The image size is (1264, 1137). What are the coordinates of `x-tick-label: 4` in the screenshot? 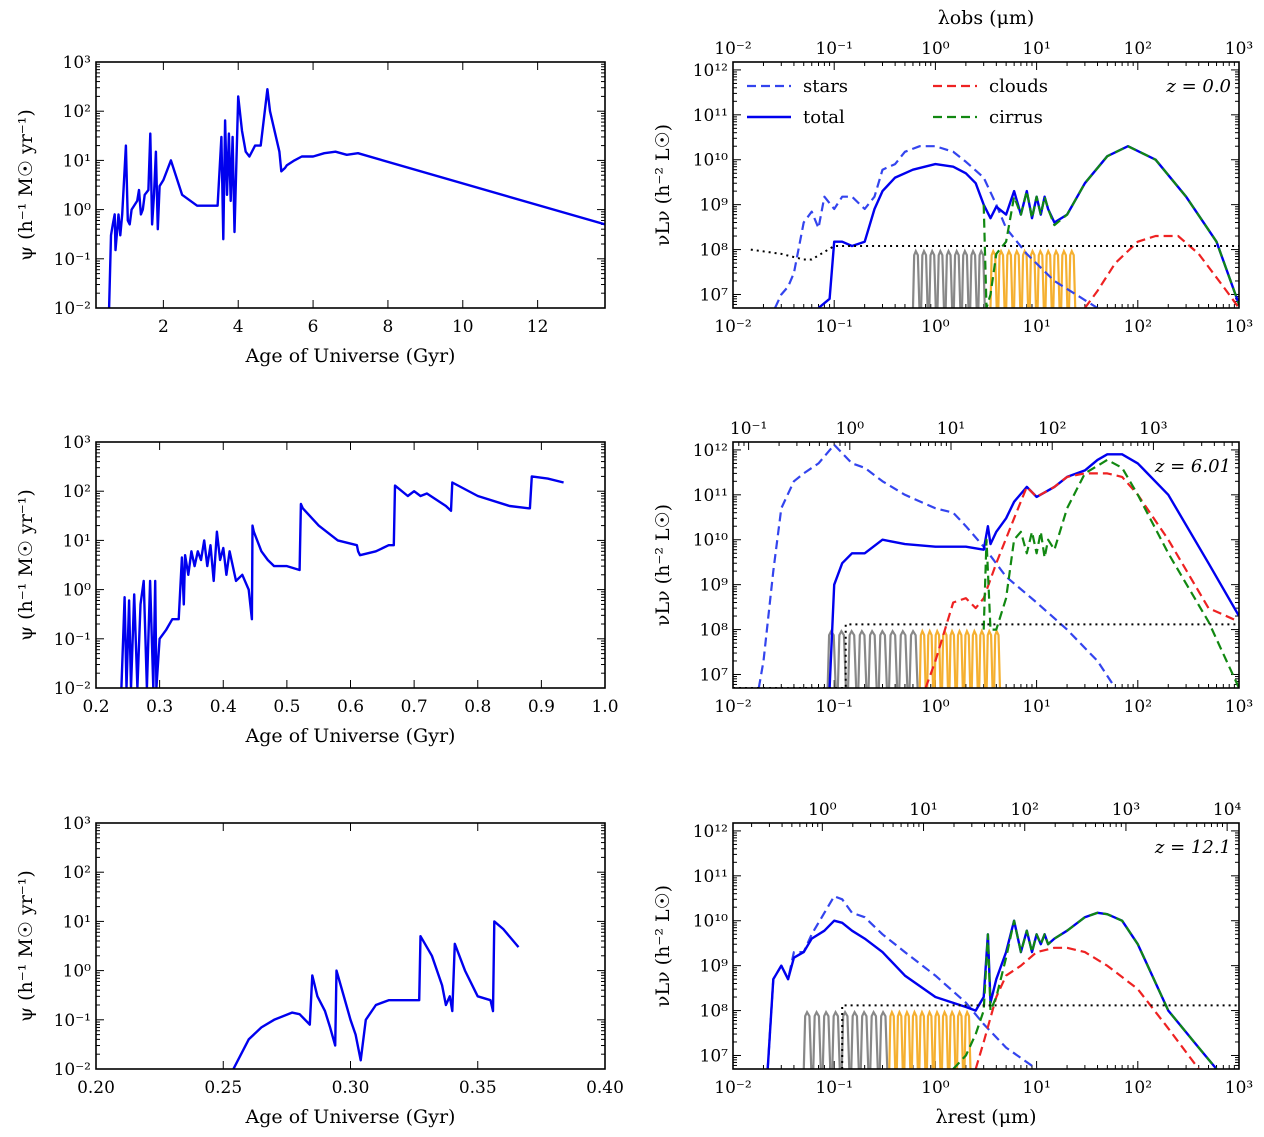 It's located at (238, 327).